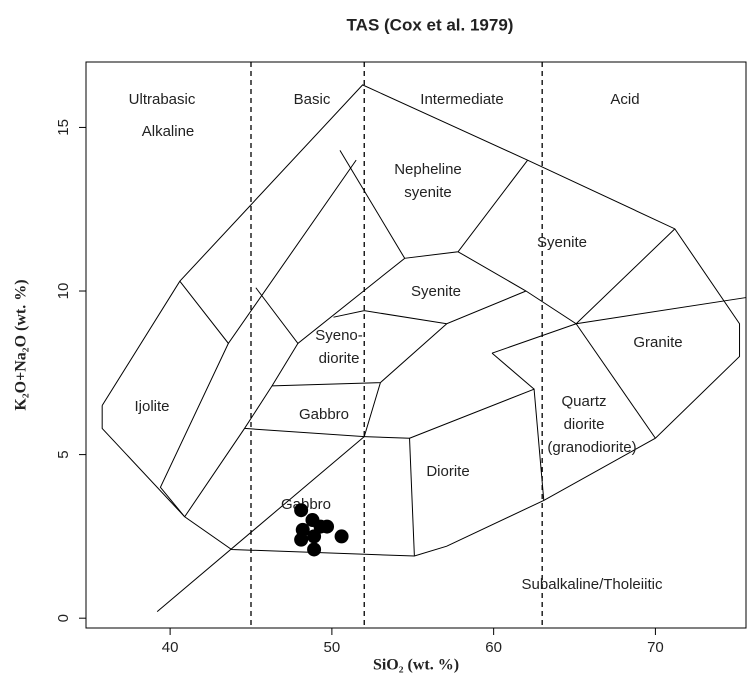 This screenshot has width=747, height=683. I want to click on y-tick-label: 0, so click(63, 618).